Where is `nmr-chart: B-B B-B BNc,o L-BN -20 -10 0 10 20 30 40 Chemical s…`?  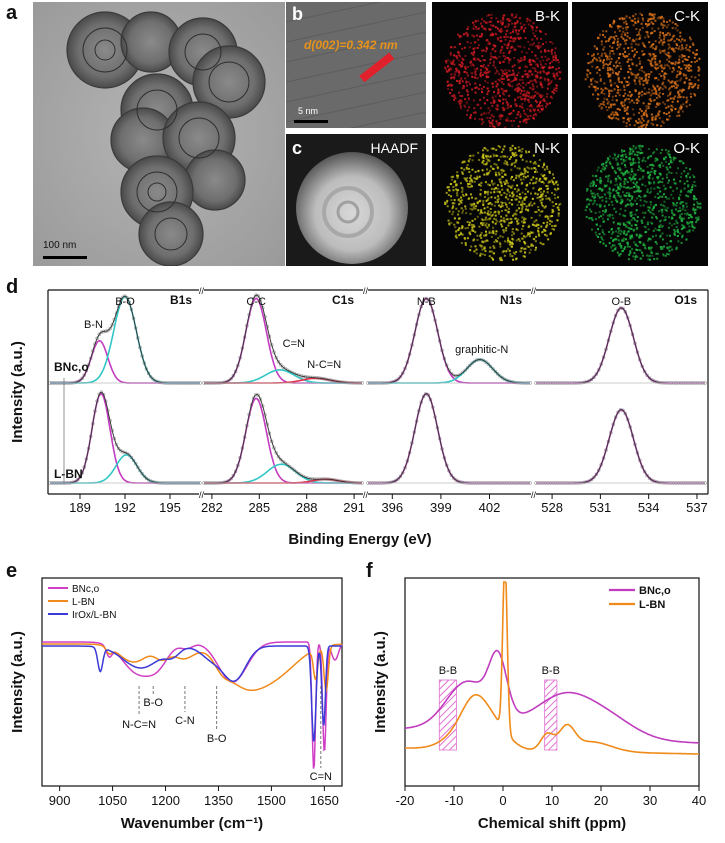
nmr-chart: B-B B-B BNc,o L-BN -20 -10 0 10 20 30 40 Chemical s… is located at coordinates (539, 704).